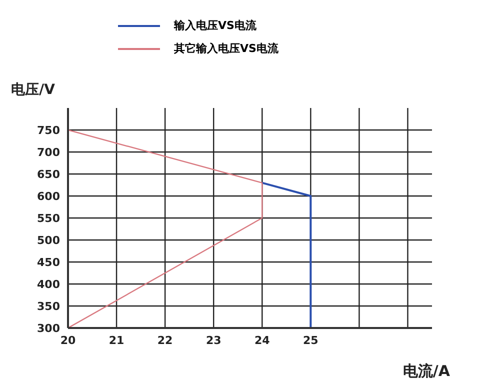 The height and width of the screenshot is (388, 500). I want to click on y-tick-label: 700, so click(48, 152).